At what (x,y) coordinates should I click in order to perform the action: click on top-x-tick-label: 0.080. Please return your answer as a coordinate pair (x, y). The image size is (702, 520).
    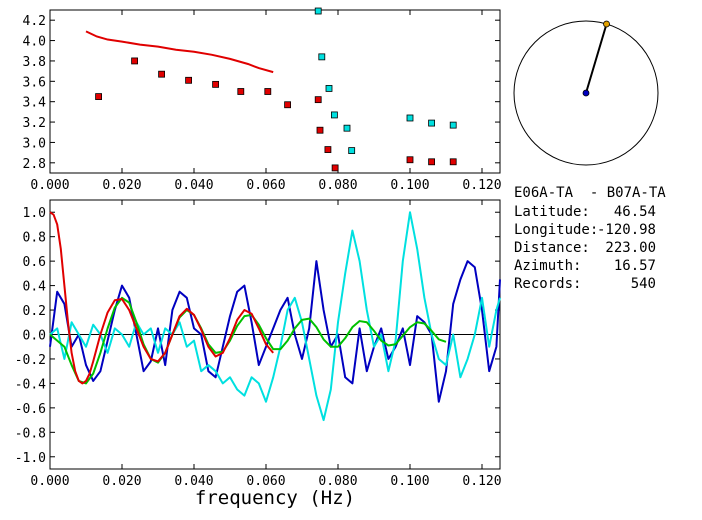
    Looking at the image, I should click on (337, 185).